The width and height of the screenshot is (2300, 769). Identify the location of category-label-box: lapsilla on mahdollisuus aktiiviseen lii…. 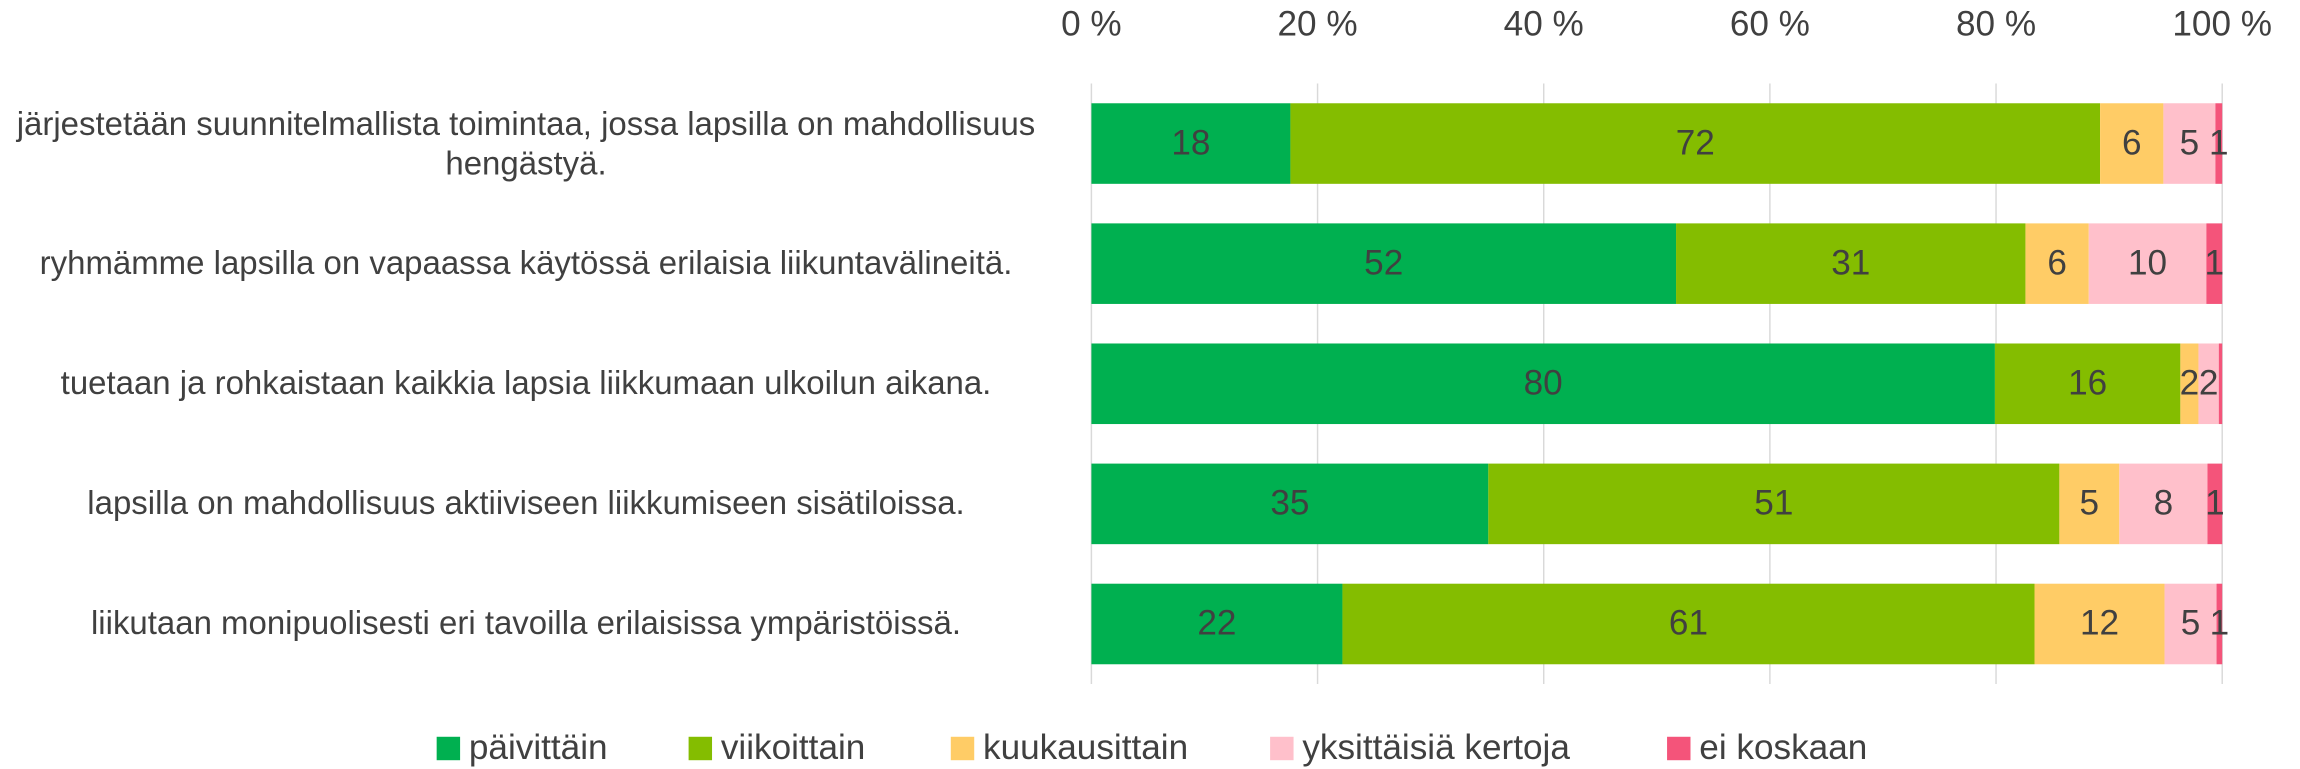
(526, 503).